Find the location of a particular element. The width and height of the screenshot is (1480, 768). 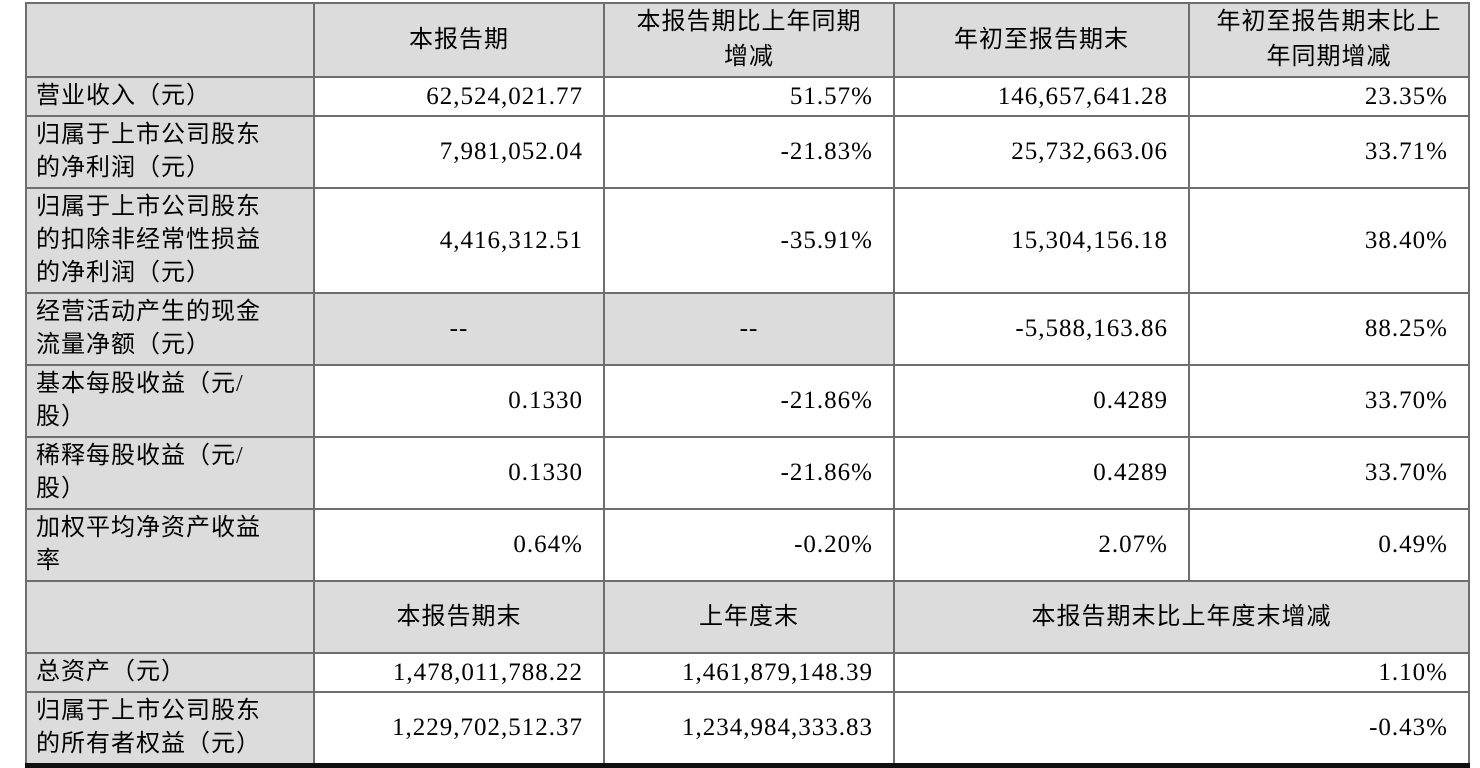

cell-value: 146,657,641.28 is located at coordinates (1041, 96).